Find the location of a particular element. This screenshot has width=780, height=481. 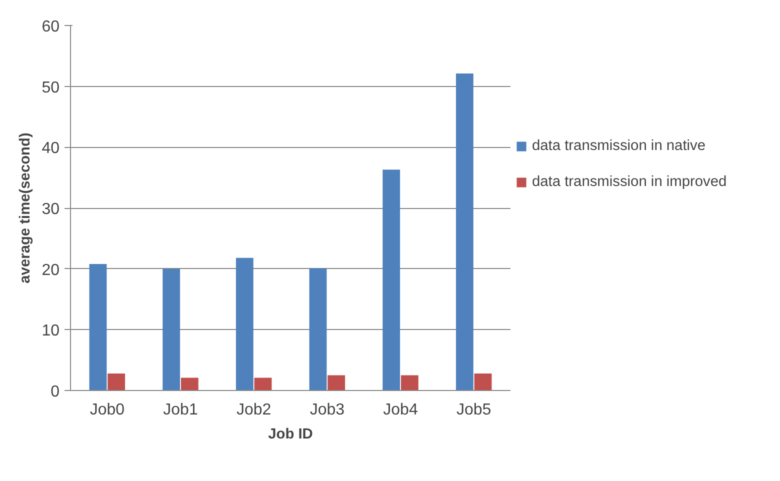

x-tick-label: Job3 is located at coordinates (327, 410).